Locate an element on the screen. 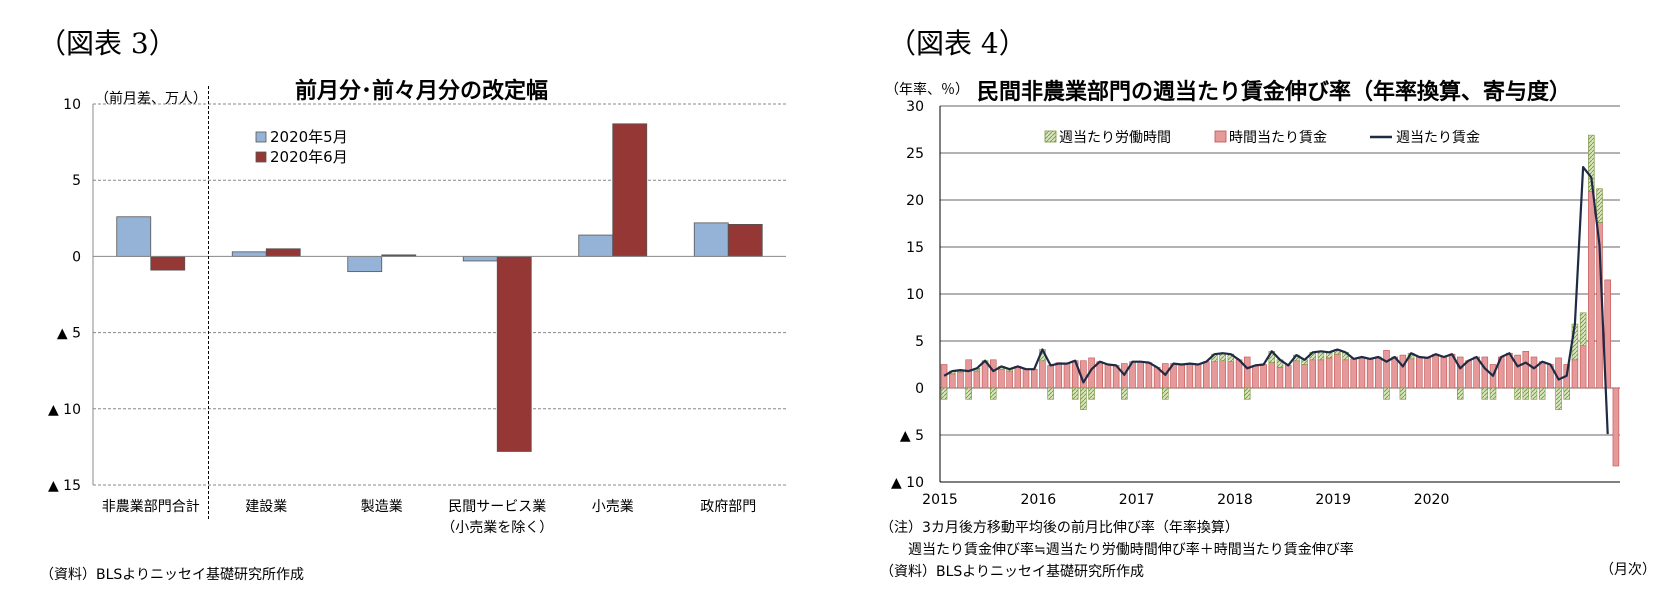  figure-4-x-axis-label: （月次） is located at coordinates (1628, 570).